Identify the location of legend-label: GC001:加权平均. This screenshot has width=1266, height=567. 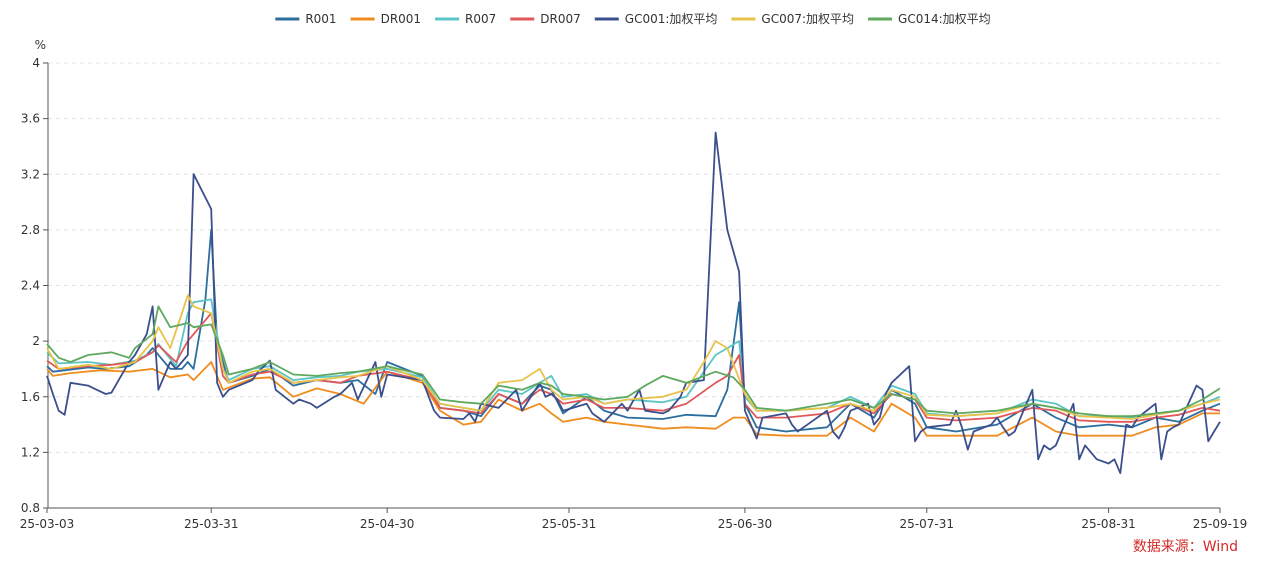
(671, 19).